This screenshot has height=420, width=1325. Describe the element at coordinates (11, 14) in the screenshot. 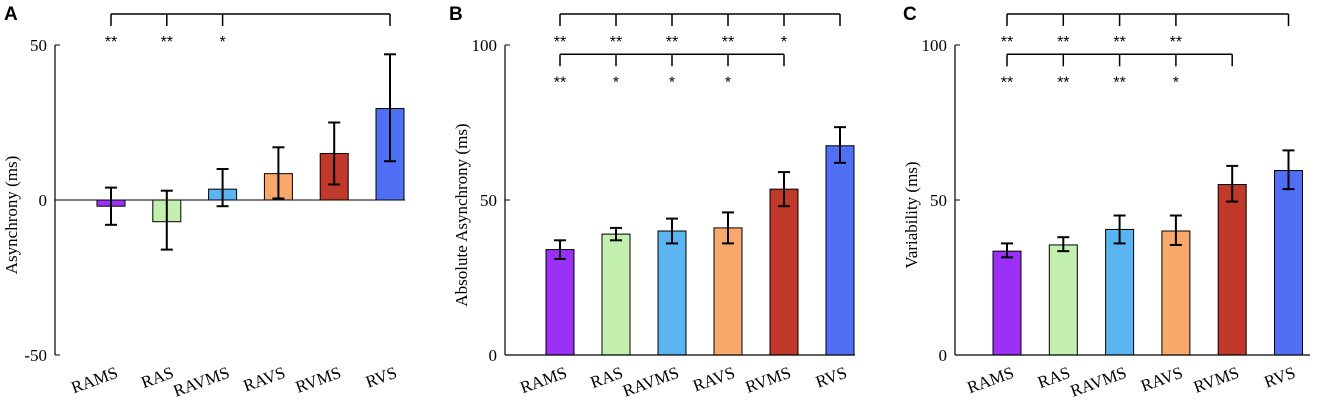

I see `panel-label: A` at that location.